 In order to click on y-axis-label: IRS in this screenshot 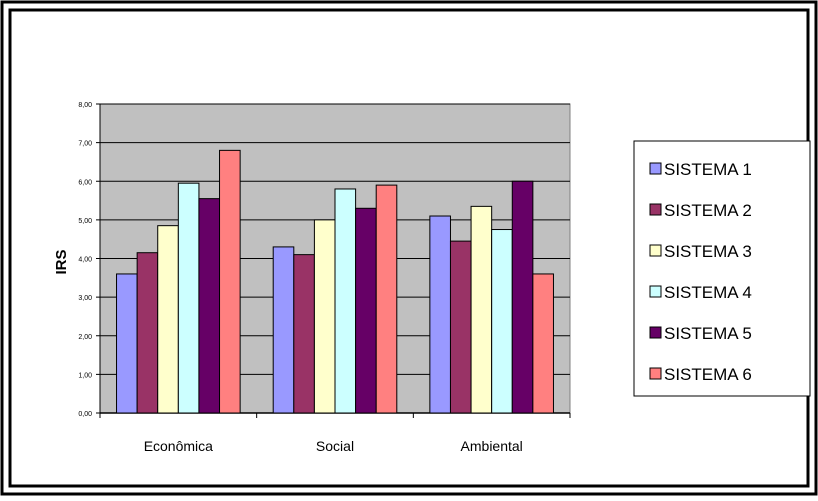, I will do `click(61, 261)`.